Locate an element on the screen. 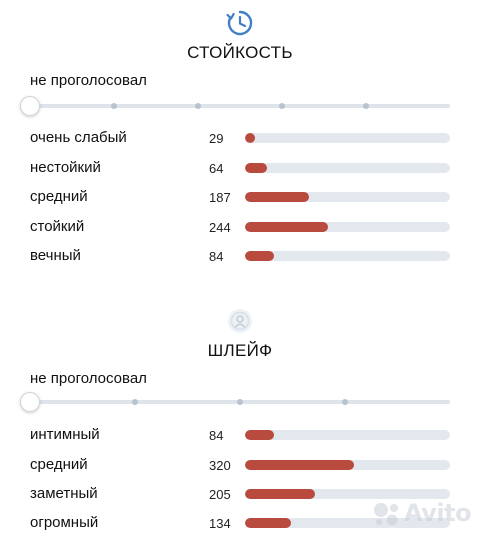 This screenshot has height=540, width=480. vote-row: стойкий 244 is located at coordinates (240, 229).